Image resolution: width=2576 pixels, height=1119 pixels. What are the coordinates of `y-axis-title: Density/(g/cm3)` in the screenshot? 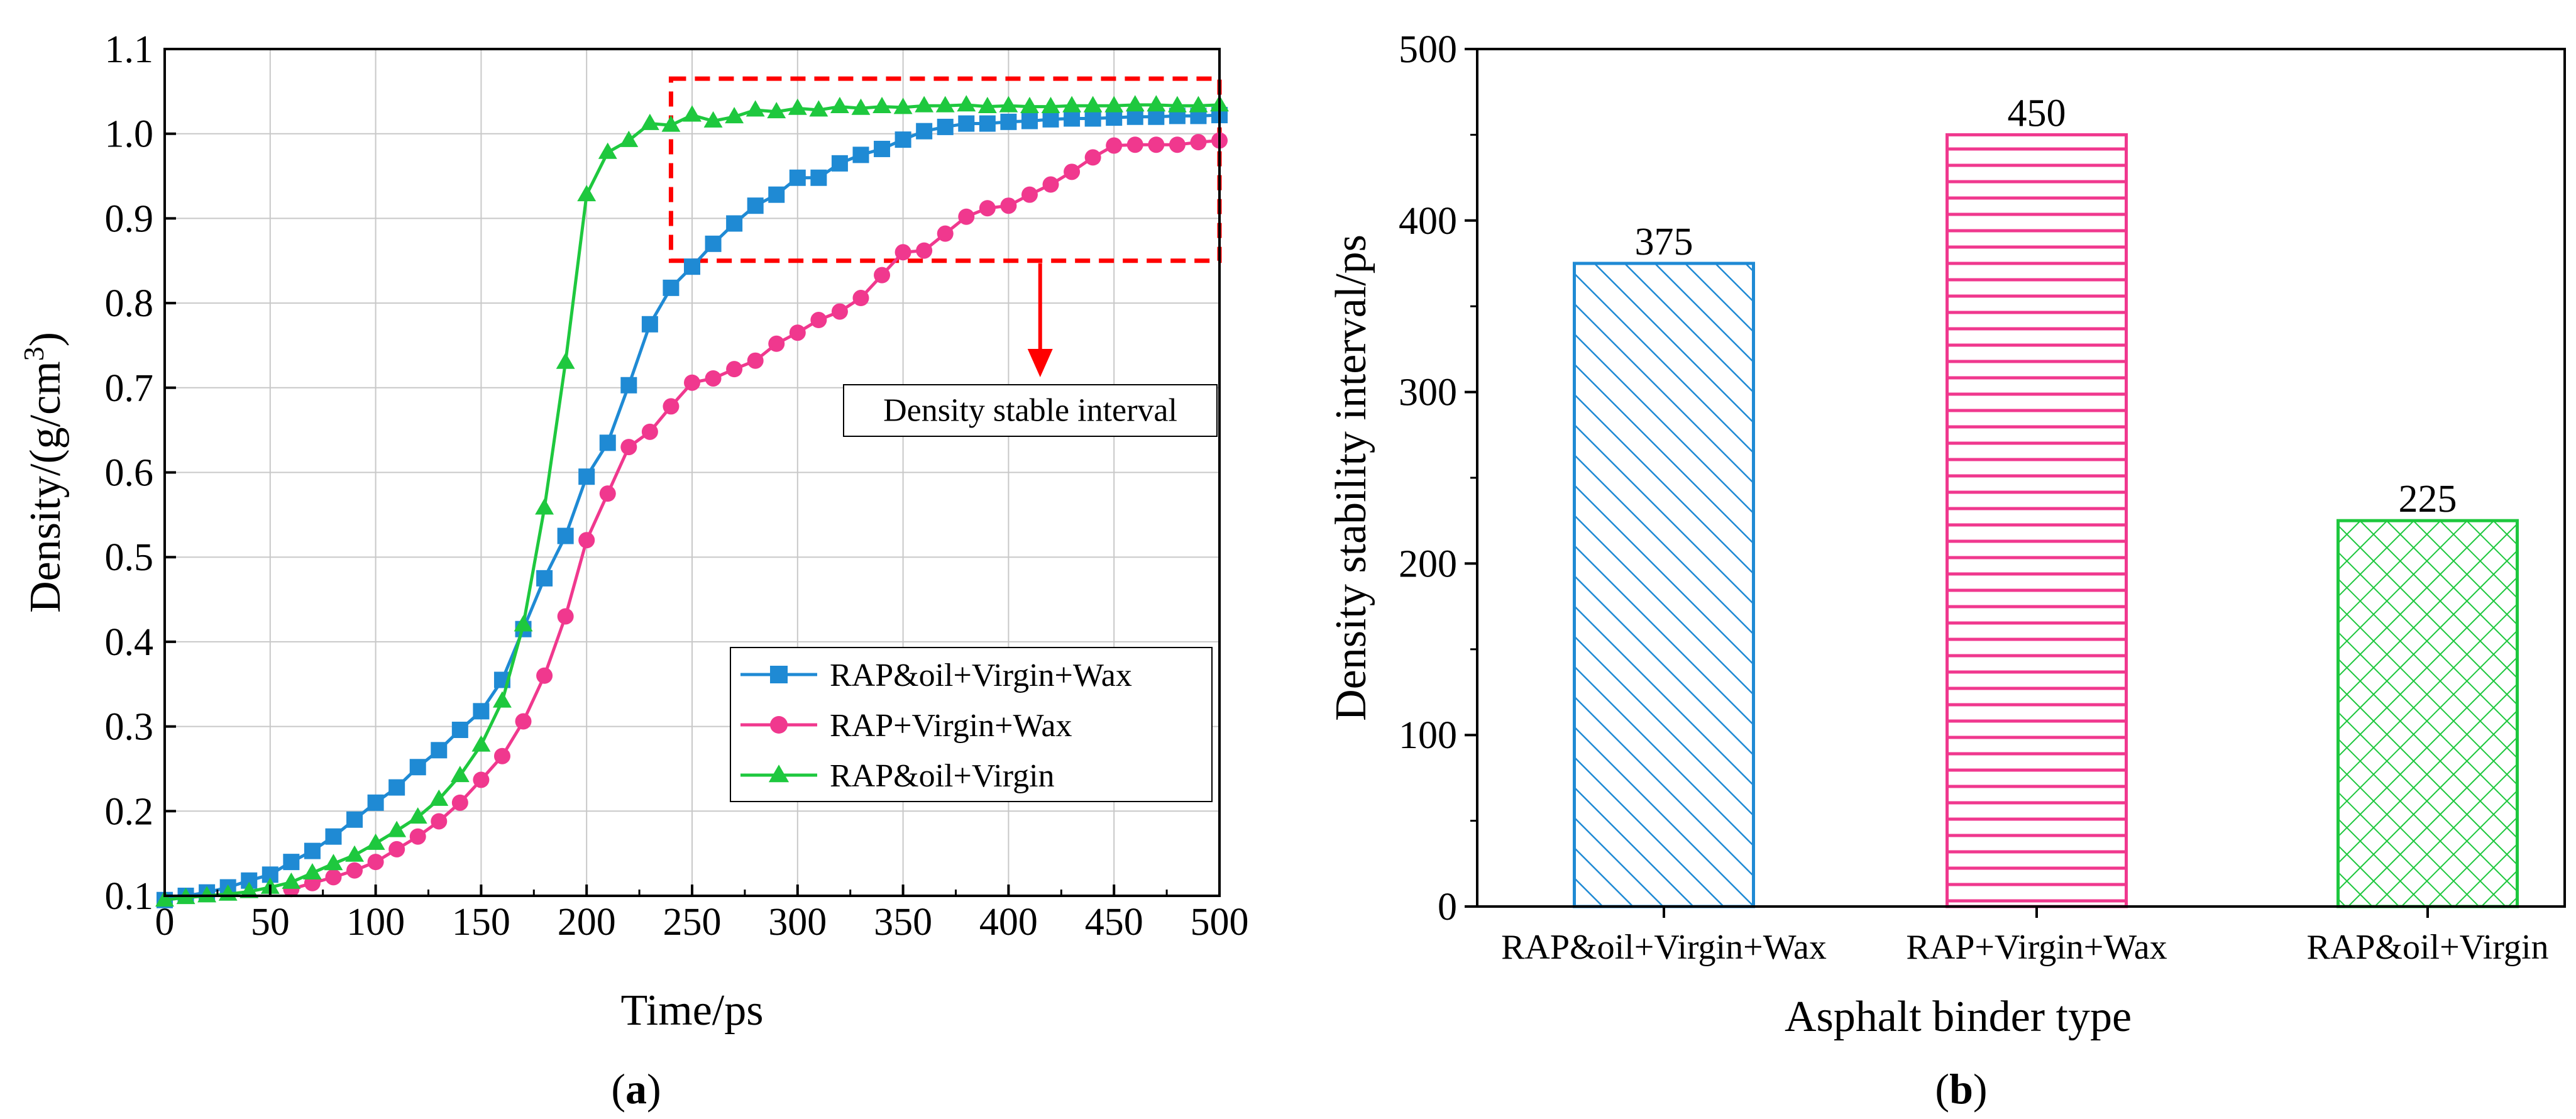 It's located at (44, 472).